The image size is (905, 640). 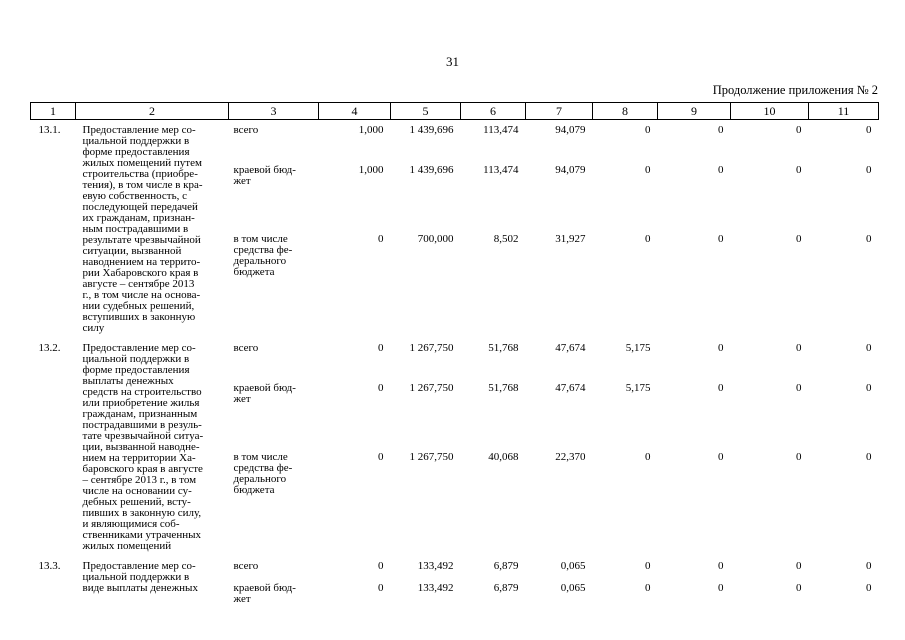 I want to click on column-number: 9, so click(x=694, y=111).